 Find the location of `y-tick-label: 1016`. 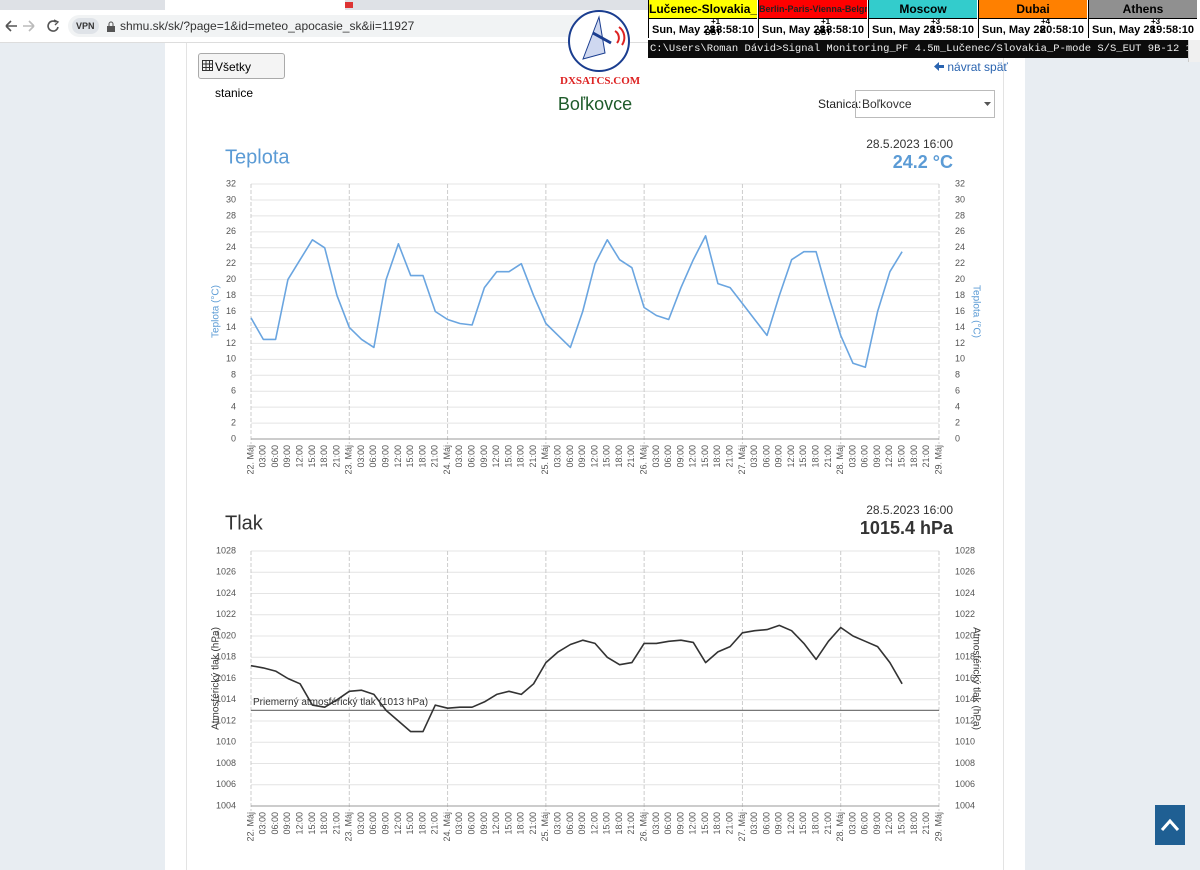

y-tick-label: 1016 is located at coordinates (965, 678).